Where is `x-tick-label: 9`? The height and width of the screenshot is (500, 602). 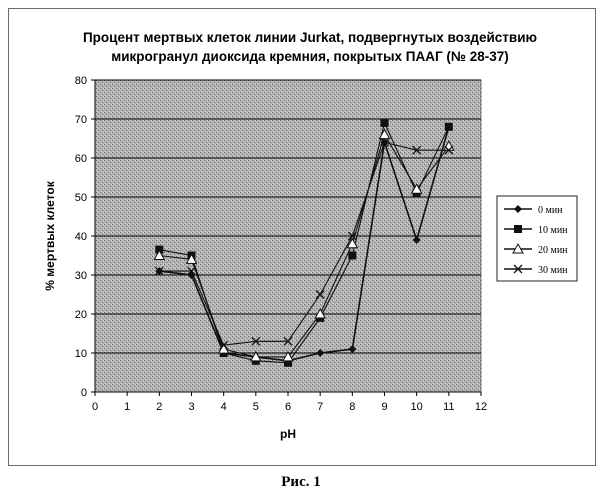 x-tick-label: 9 is located at coordinates (384, 407).